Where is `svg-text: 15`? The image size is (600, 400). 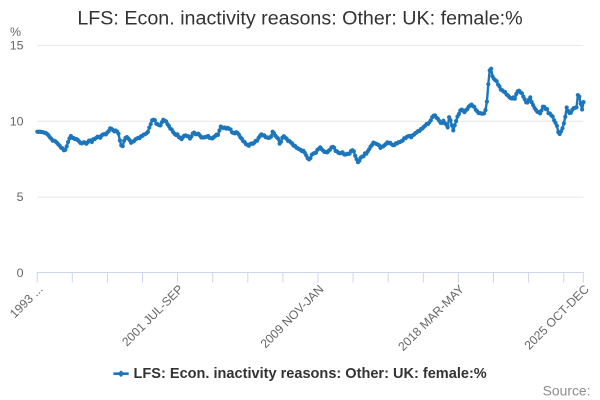 svg-text: 15 is located at coordinates (17, 45).